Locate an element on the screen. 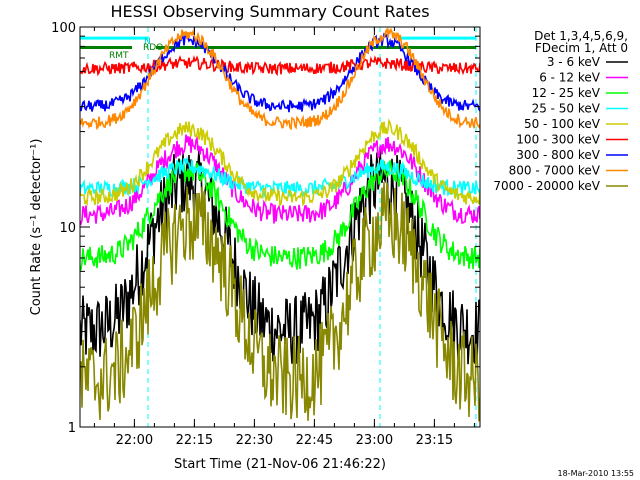  legend-label-2: 12 - 25 keV is located at coordinates (566, 93).